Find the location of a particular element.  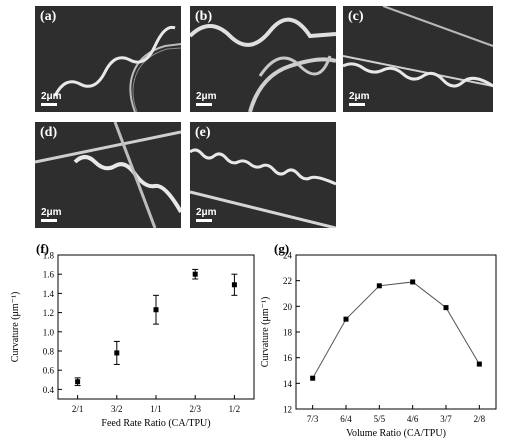

x-tick-label: 7/3 is located at coordinates (313, 419).